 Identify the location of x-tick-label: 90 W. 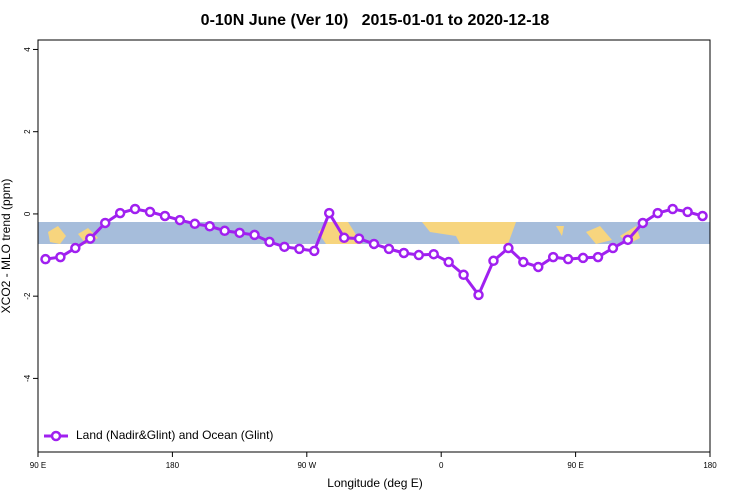
(306, 465).